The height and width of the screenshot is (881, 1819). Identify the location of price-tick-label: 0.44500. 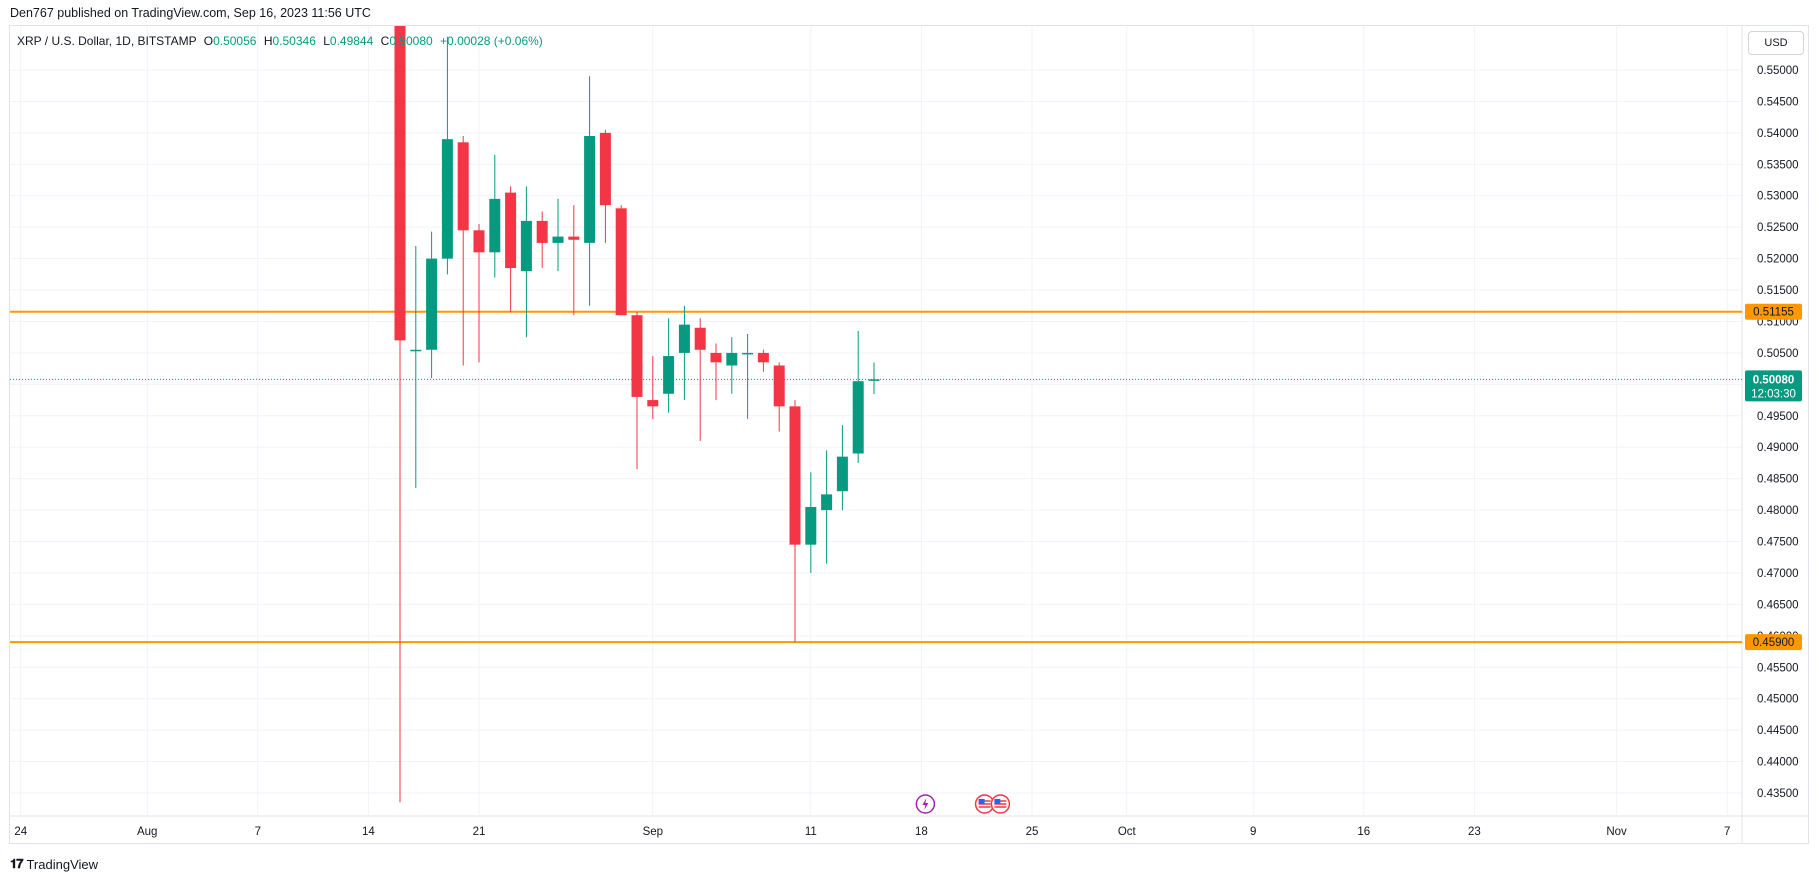
(1778, 731).